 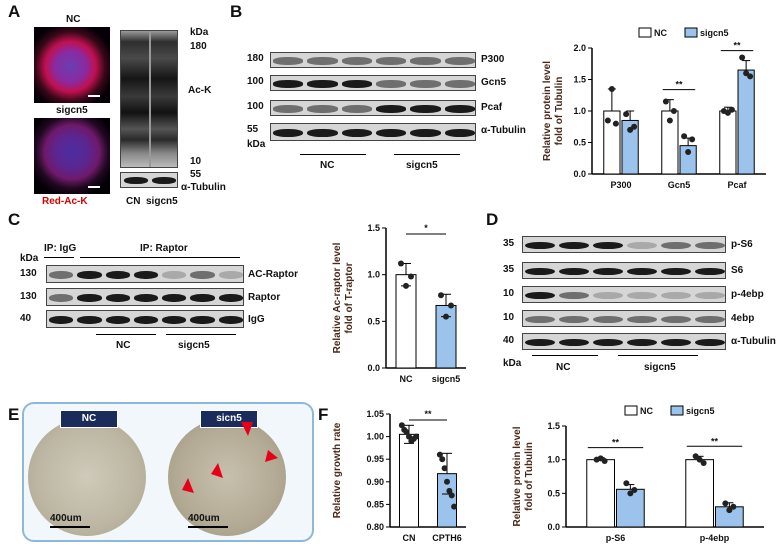 What do you see at coordinates (375, 459) in the screenshot?
I see `y-tick-label: 0.95` at bounding box center [375, 459].